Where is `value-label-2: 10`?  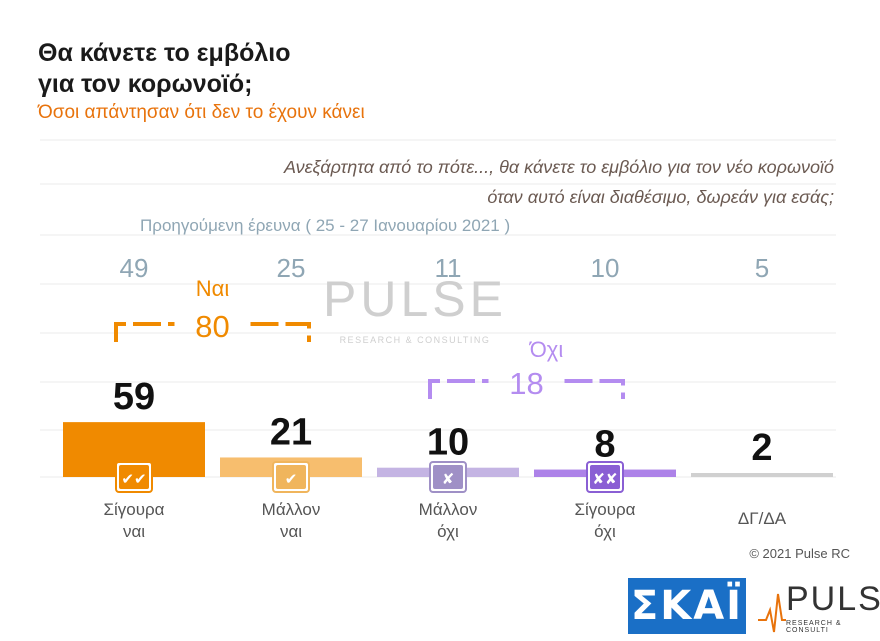
value-label-2: 10 is located at coordinates (448, 443).